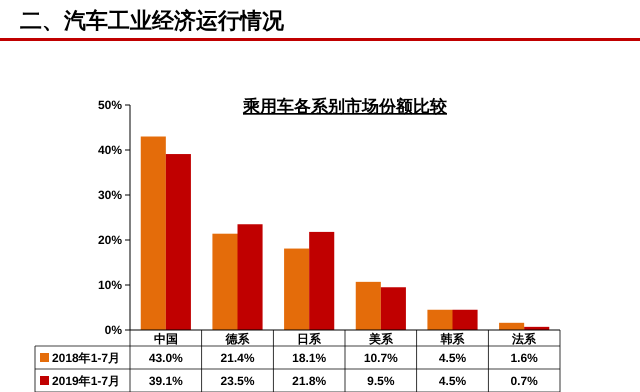  What do you see at coordinates (237, 358) in the screenshot?
I see `data-label: 21.4%` at bounding box center [237, 358].